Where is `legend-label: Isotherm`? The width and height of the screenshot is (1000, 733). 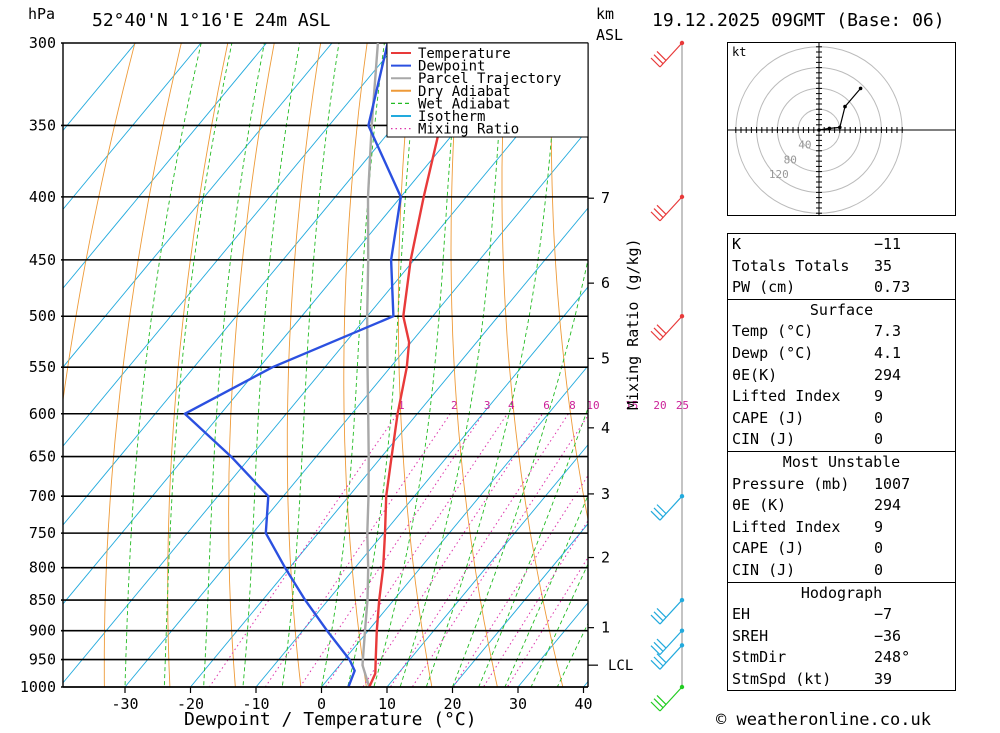 legend-label: Isotherm is located at coordinates (451, 117).